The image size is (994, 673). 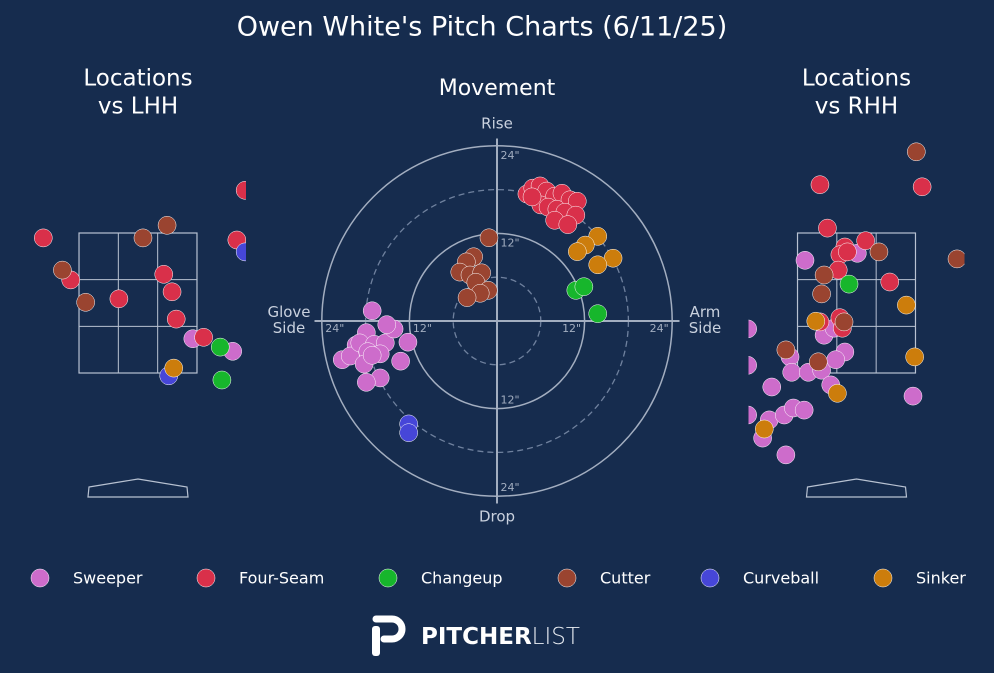 I want to click on logo-text-light: LIST, so click(x=556, y=637).